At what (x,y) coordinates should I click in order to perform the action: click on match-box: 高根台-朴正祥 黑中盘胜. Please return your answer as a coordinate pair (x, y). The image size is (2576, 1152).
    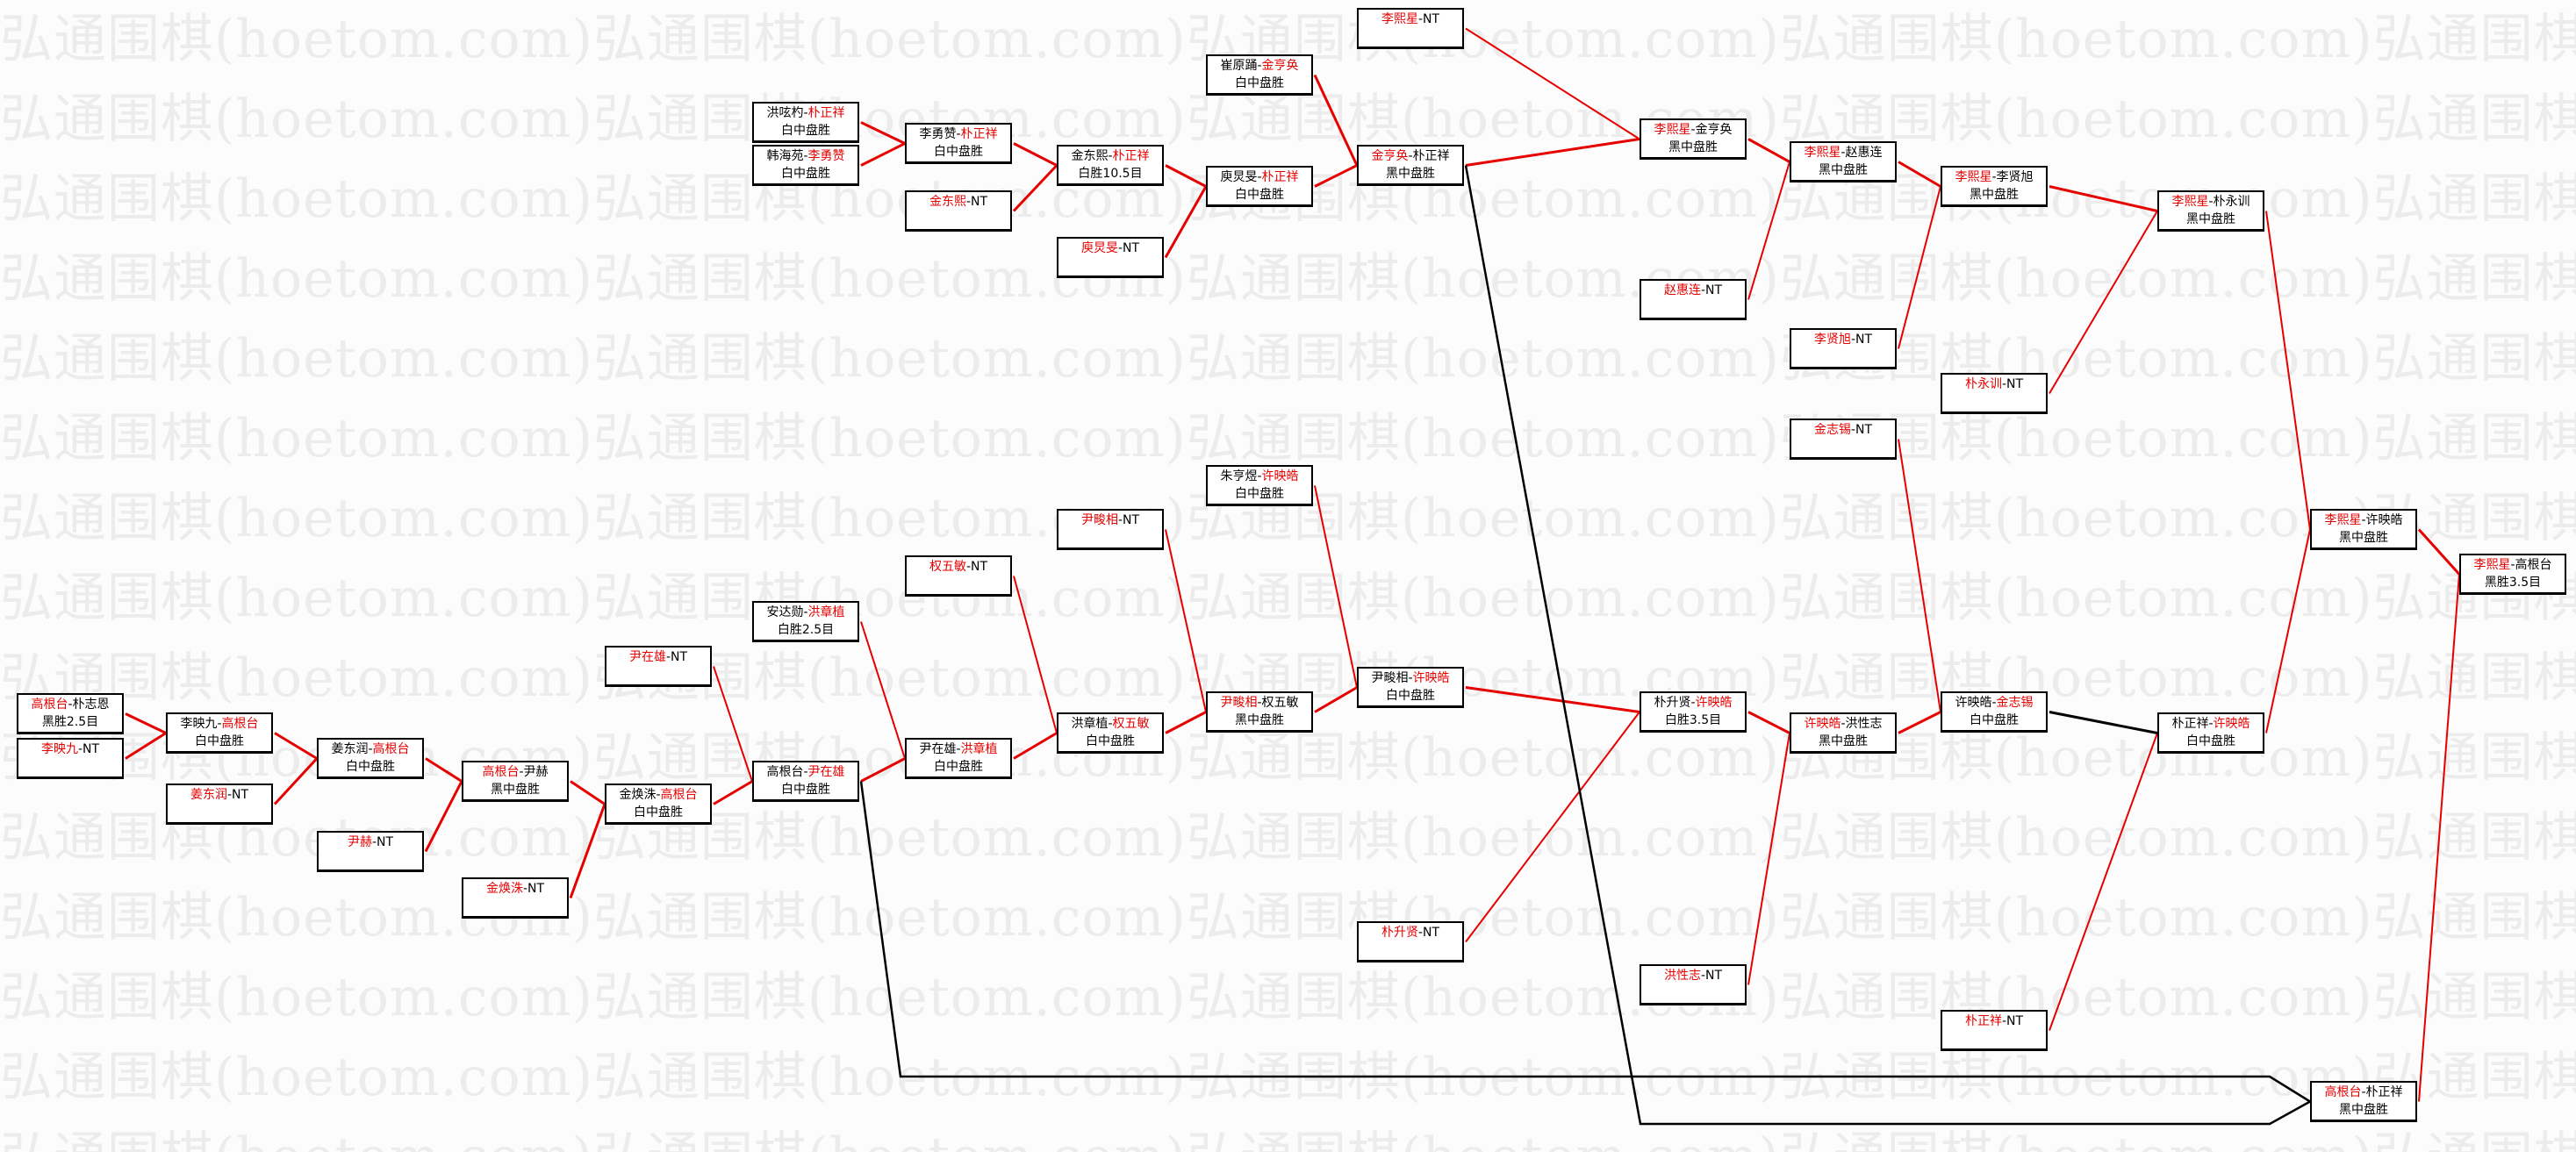
    Looking at the image, I should click on (2363, 1101).